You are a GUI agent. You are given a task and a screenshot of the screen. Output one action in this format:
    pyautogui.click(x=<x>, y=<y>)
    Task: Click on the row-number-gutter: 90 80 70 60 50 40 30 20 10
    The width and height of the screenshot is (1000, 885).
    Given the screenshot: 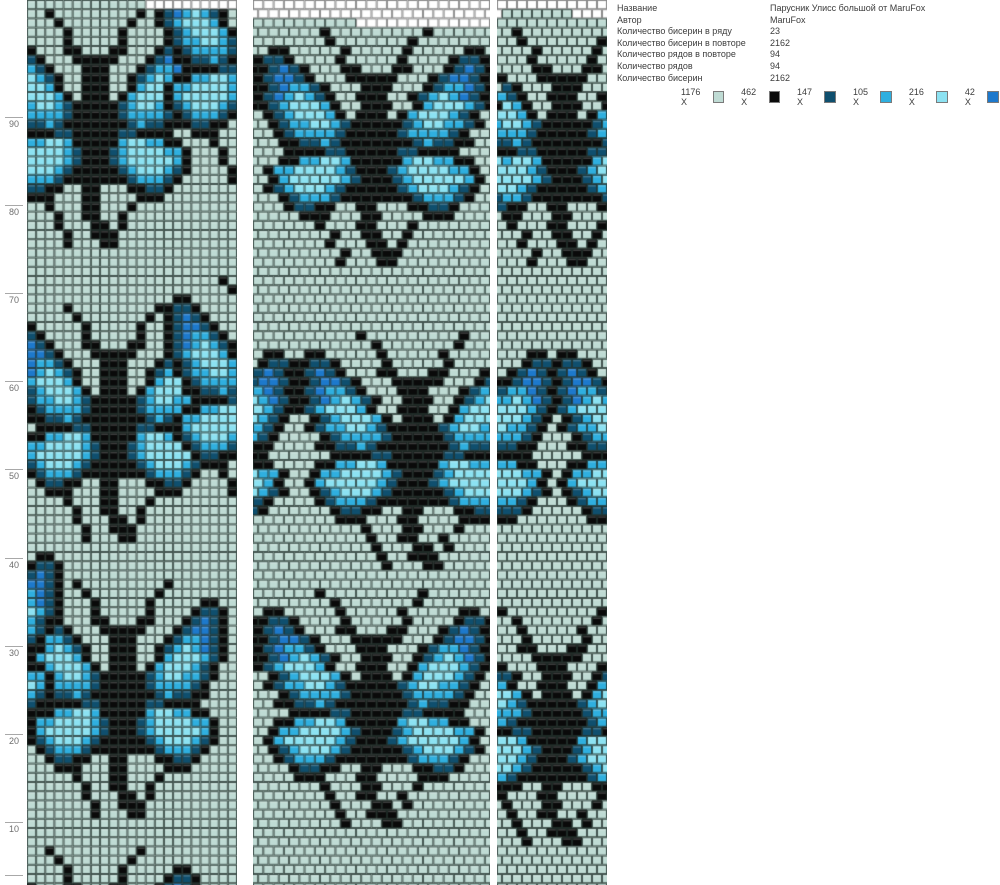 What is the action you would take?
    pyautogui.click(x=13, y=442)
    